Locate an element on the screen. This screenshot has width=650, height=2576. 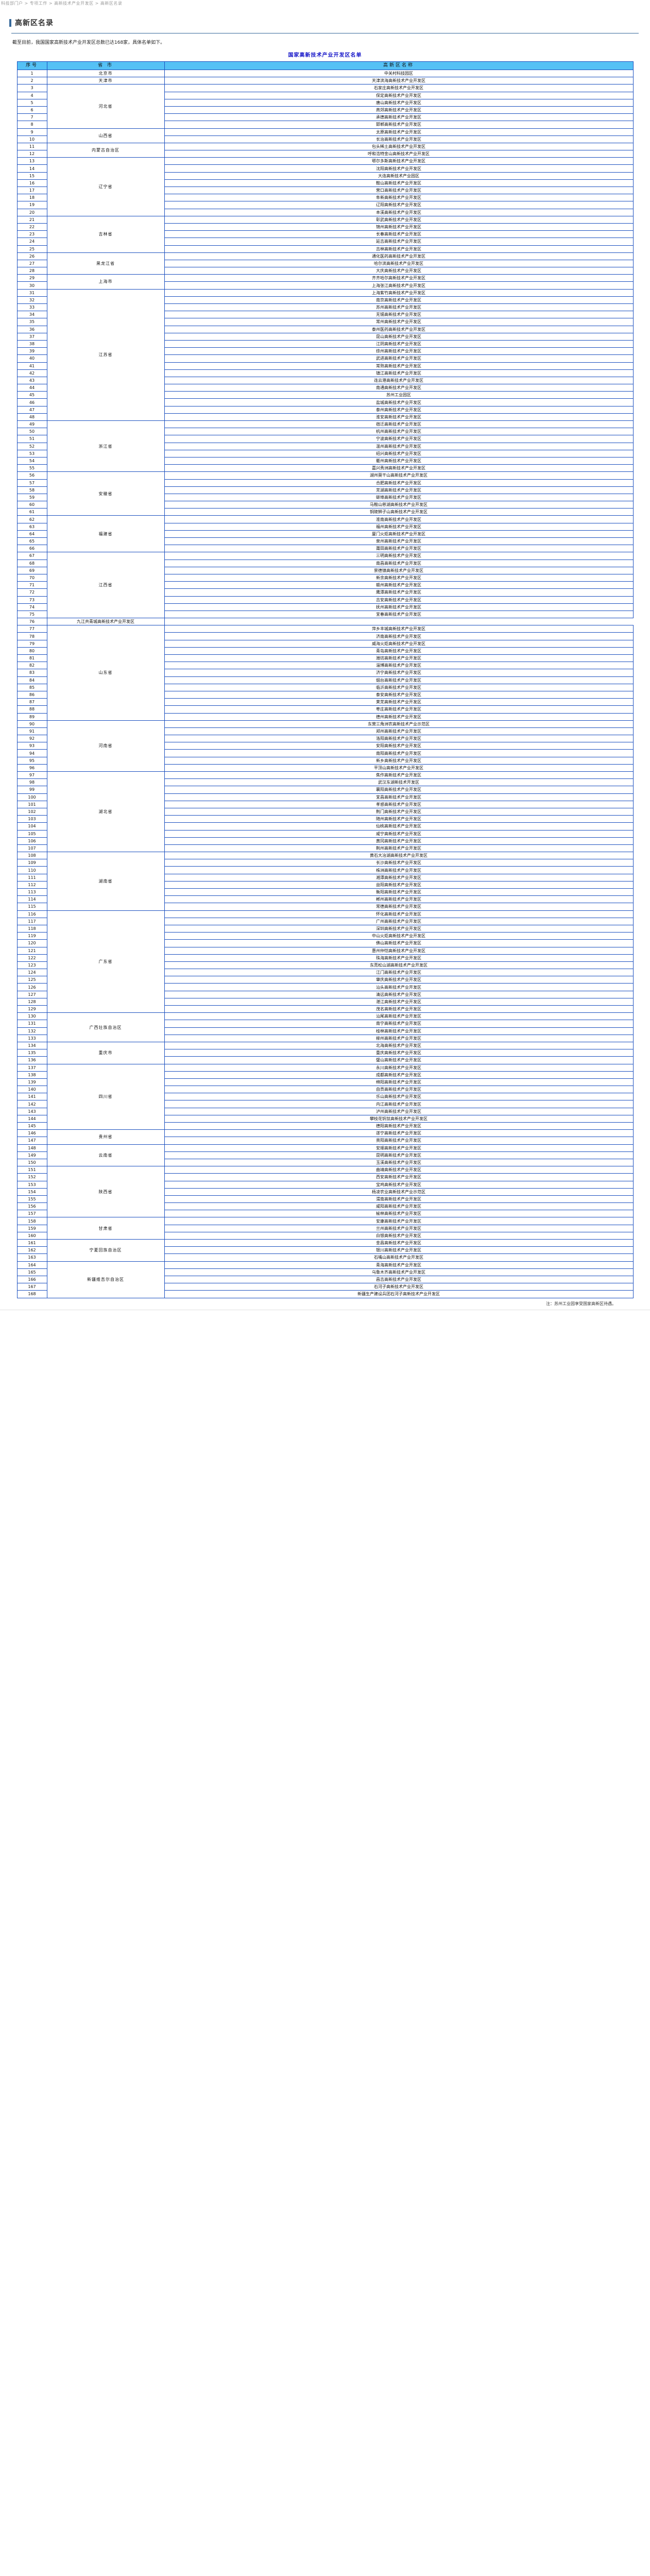
cell-zone-name: 承德高新技术产业开发区 is located at coordinates (399, 117).